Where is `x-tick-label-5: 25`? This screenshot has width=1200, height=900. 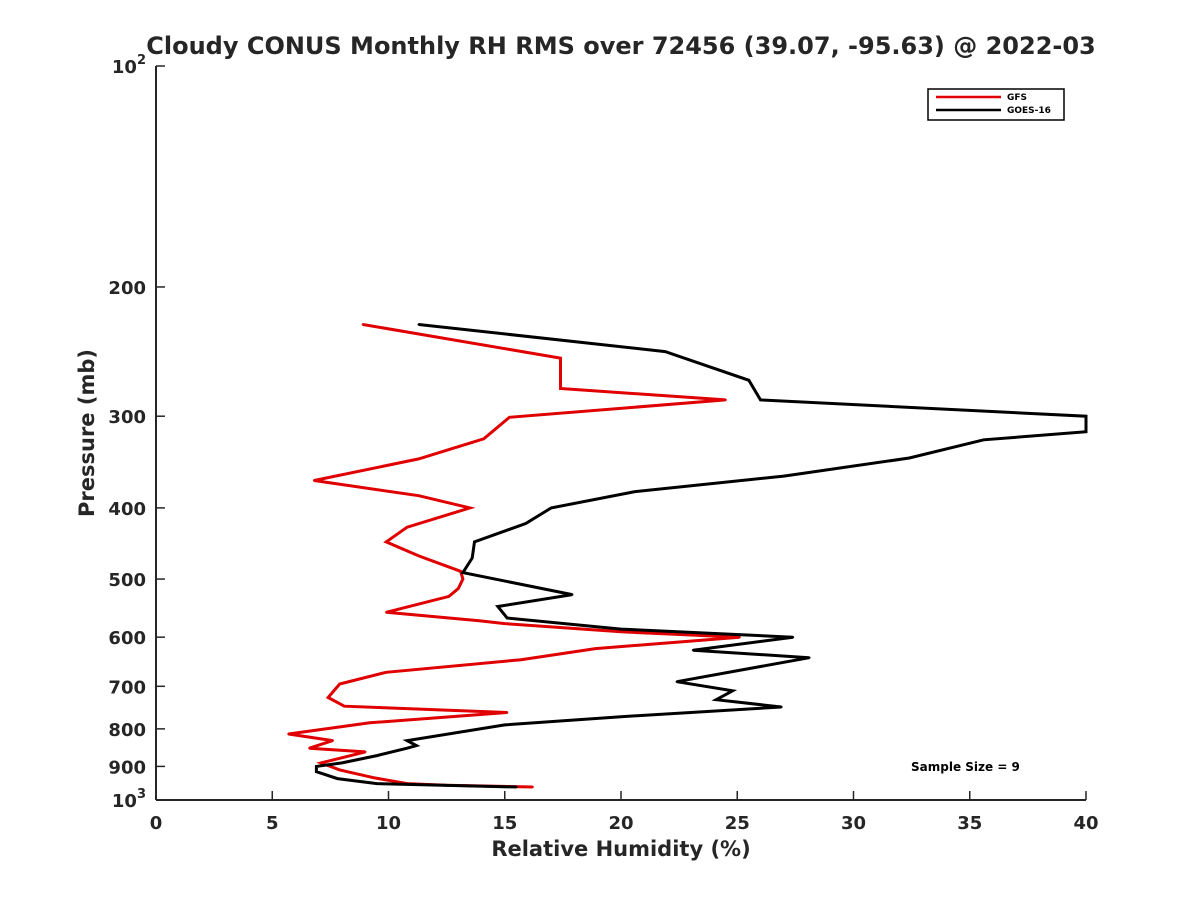
x-tick-label-5: 25 is located at coordinates (737, 823).